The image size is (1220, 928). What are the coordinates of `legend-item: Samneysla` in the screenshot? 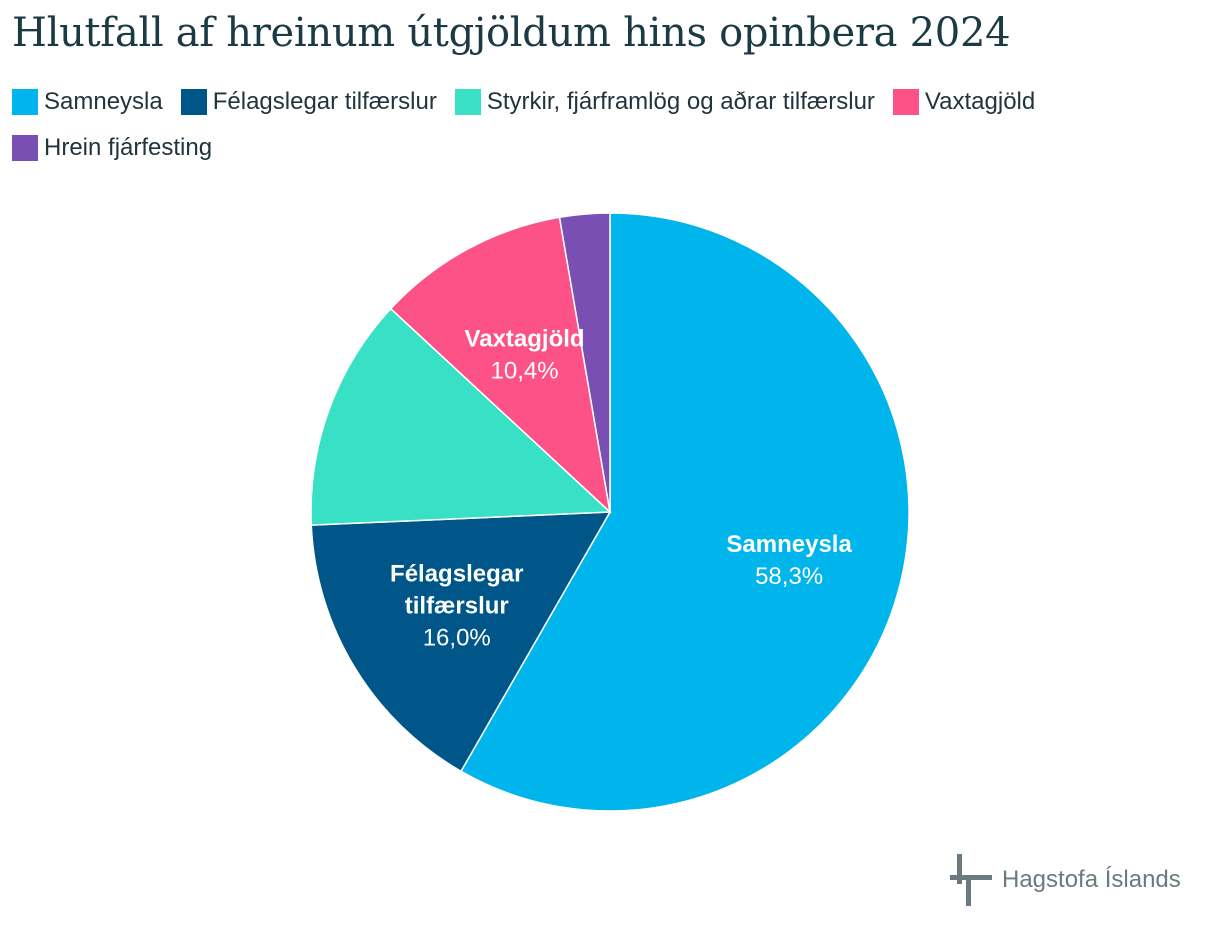 It's located at (87, 102).